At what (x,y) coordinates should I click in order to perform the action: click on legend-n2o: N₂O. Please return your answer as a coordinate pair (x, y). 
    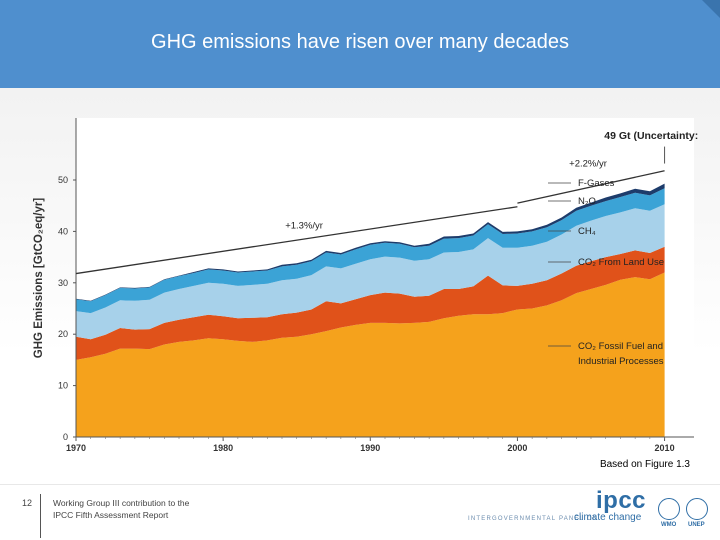
    Looking at the image, I should click on (587, 201).